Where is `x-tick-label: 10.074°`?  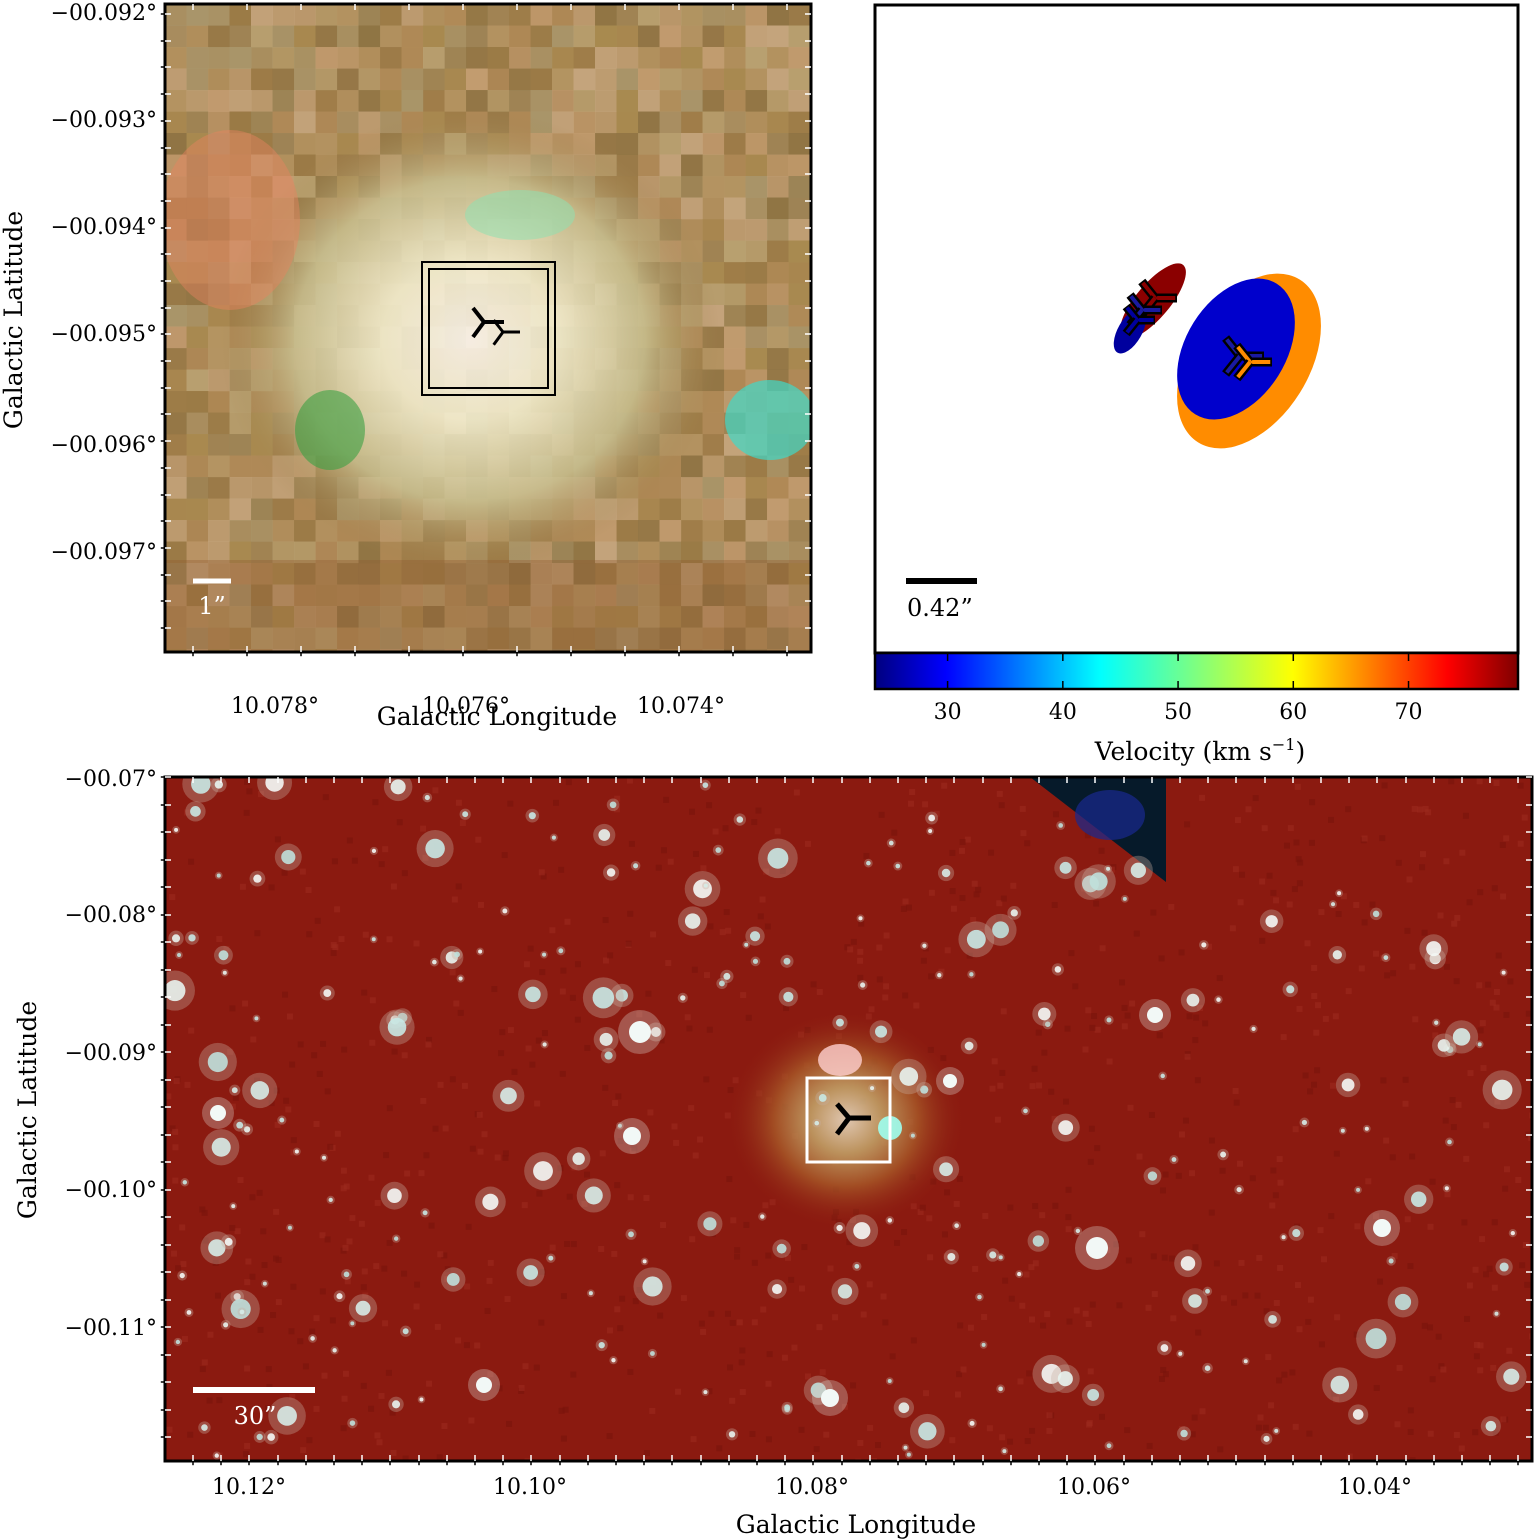 x-tick-label: 10.074° is located at coordinates (681, 706).